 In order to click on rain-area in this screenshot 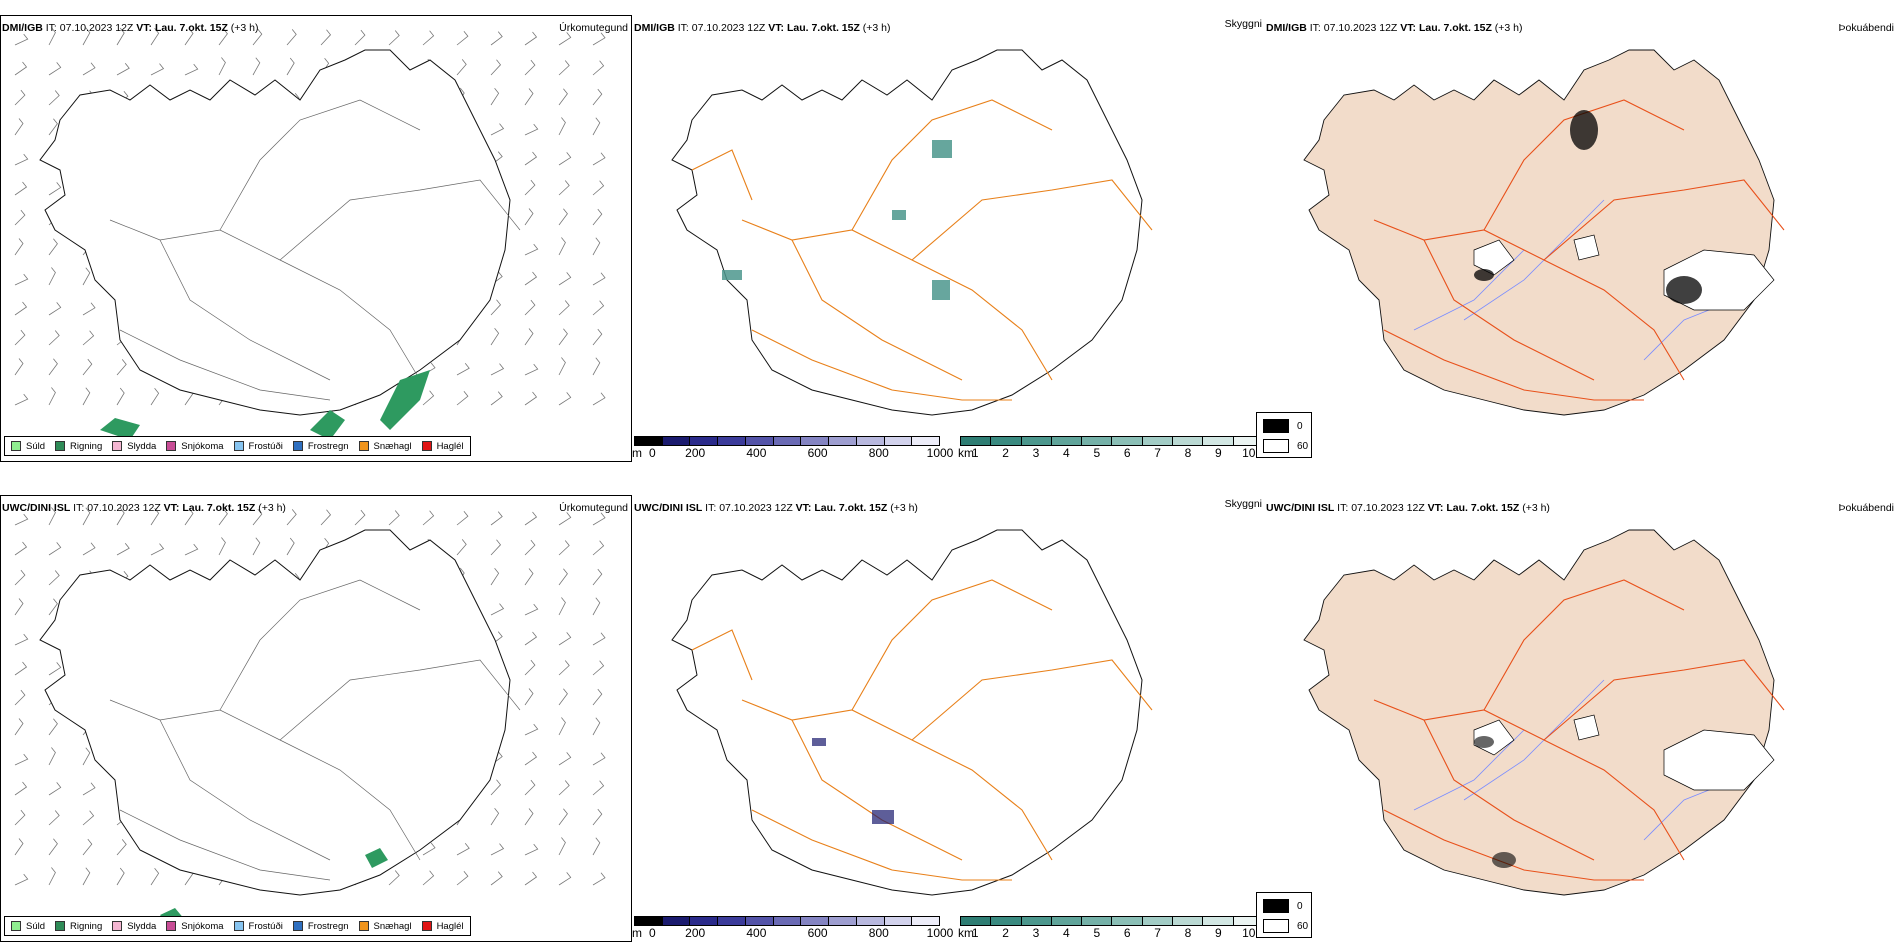, I will do `click(405, 400)`.